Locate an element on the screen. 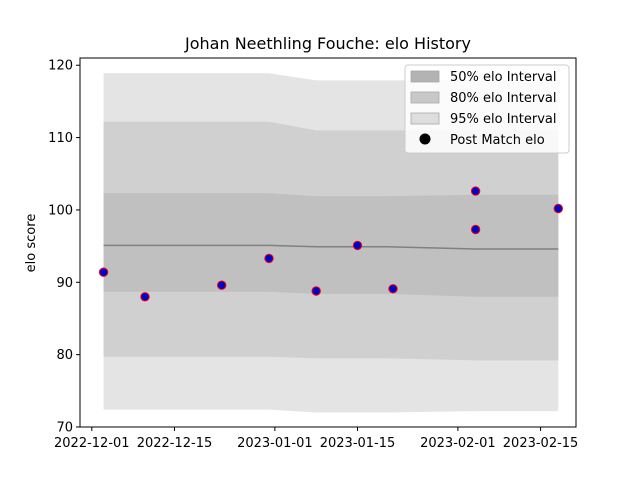 The height and width of the screenshot is (480, 640). y-tick-label: 100 is located at coordinates (60, 210).